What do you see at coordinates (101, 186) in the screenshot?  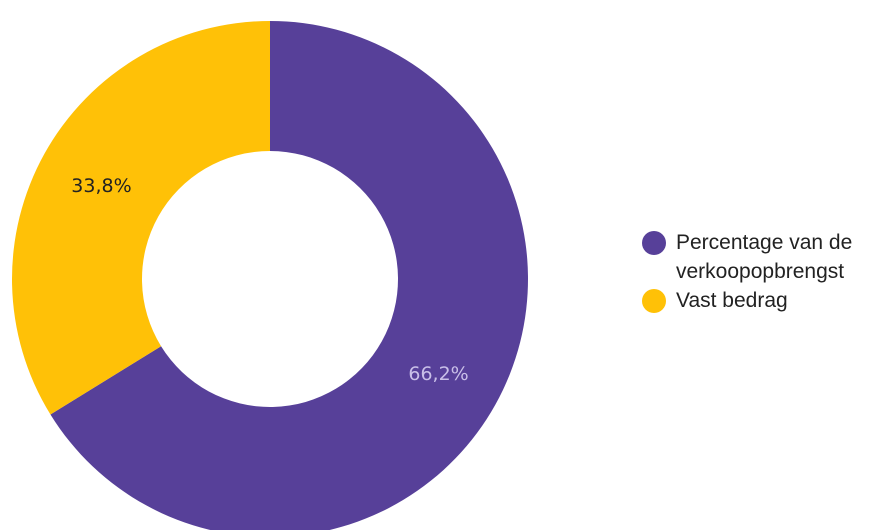 I see `slice-label-fixed-amount: 33,8%` at bounding box center [101, 186].